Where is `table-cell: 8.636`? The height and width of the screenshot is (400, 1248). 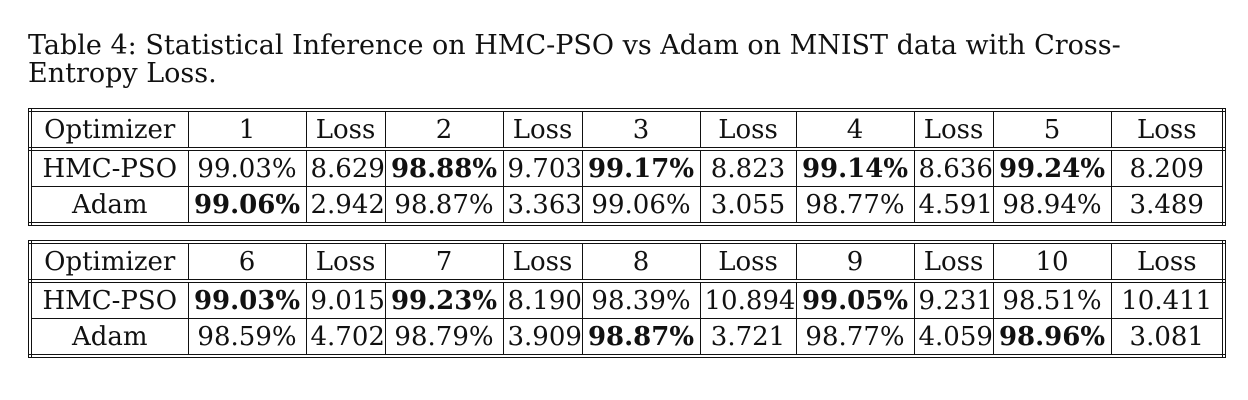
table-cell: 8.636 is located at coordinates (953, 167).